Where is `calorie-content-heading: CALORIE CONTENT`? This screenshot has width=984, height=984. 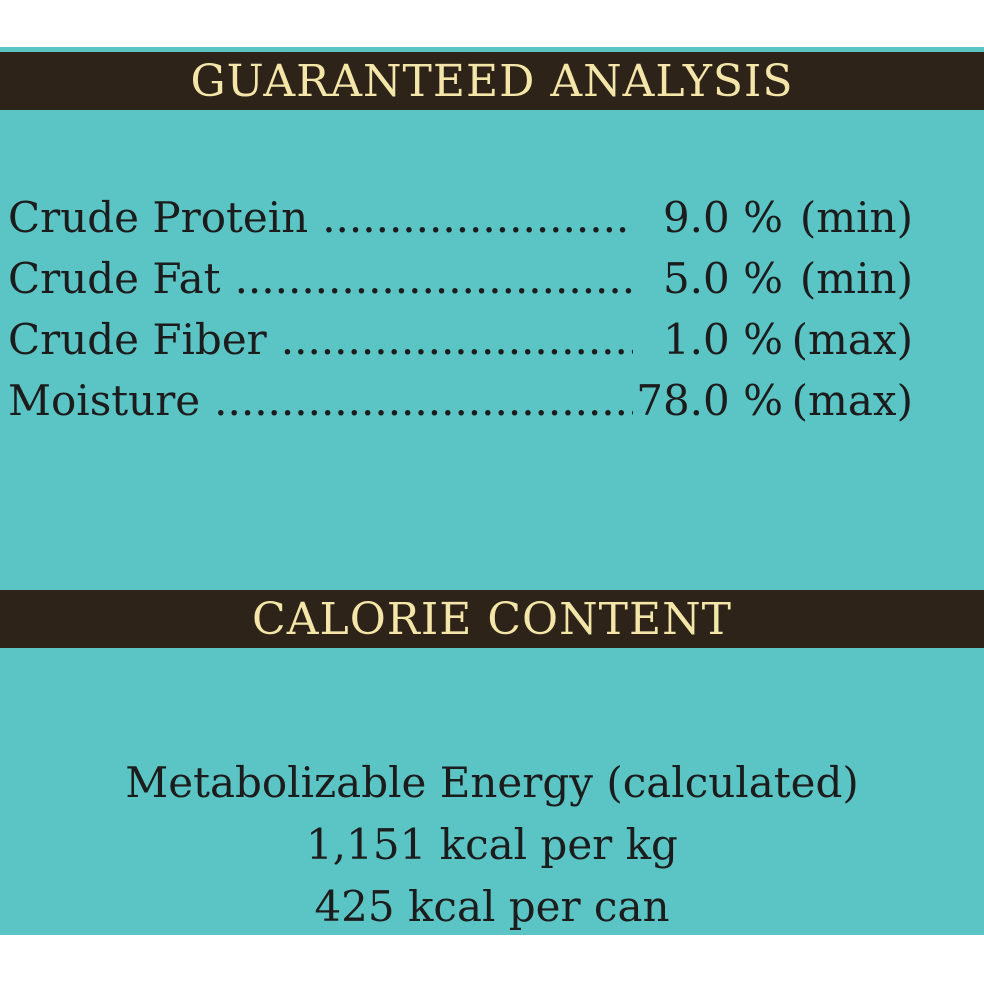 calorie-content-heading: CALORIE CONTENT is located at coordinates (492, 619).